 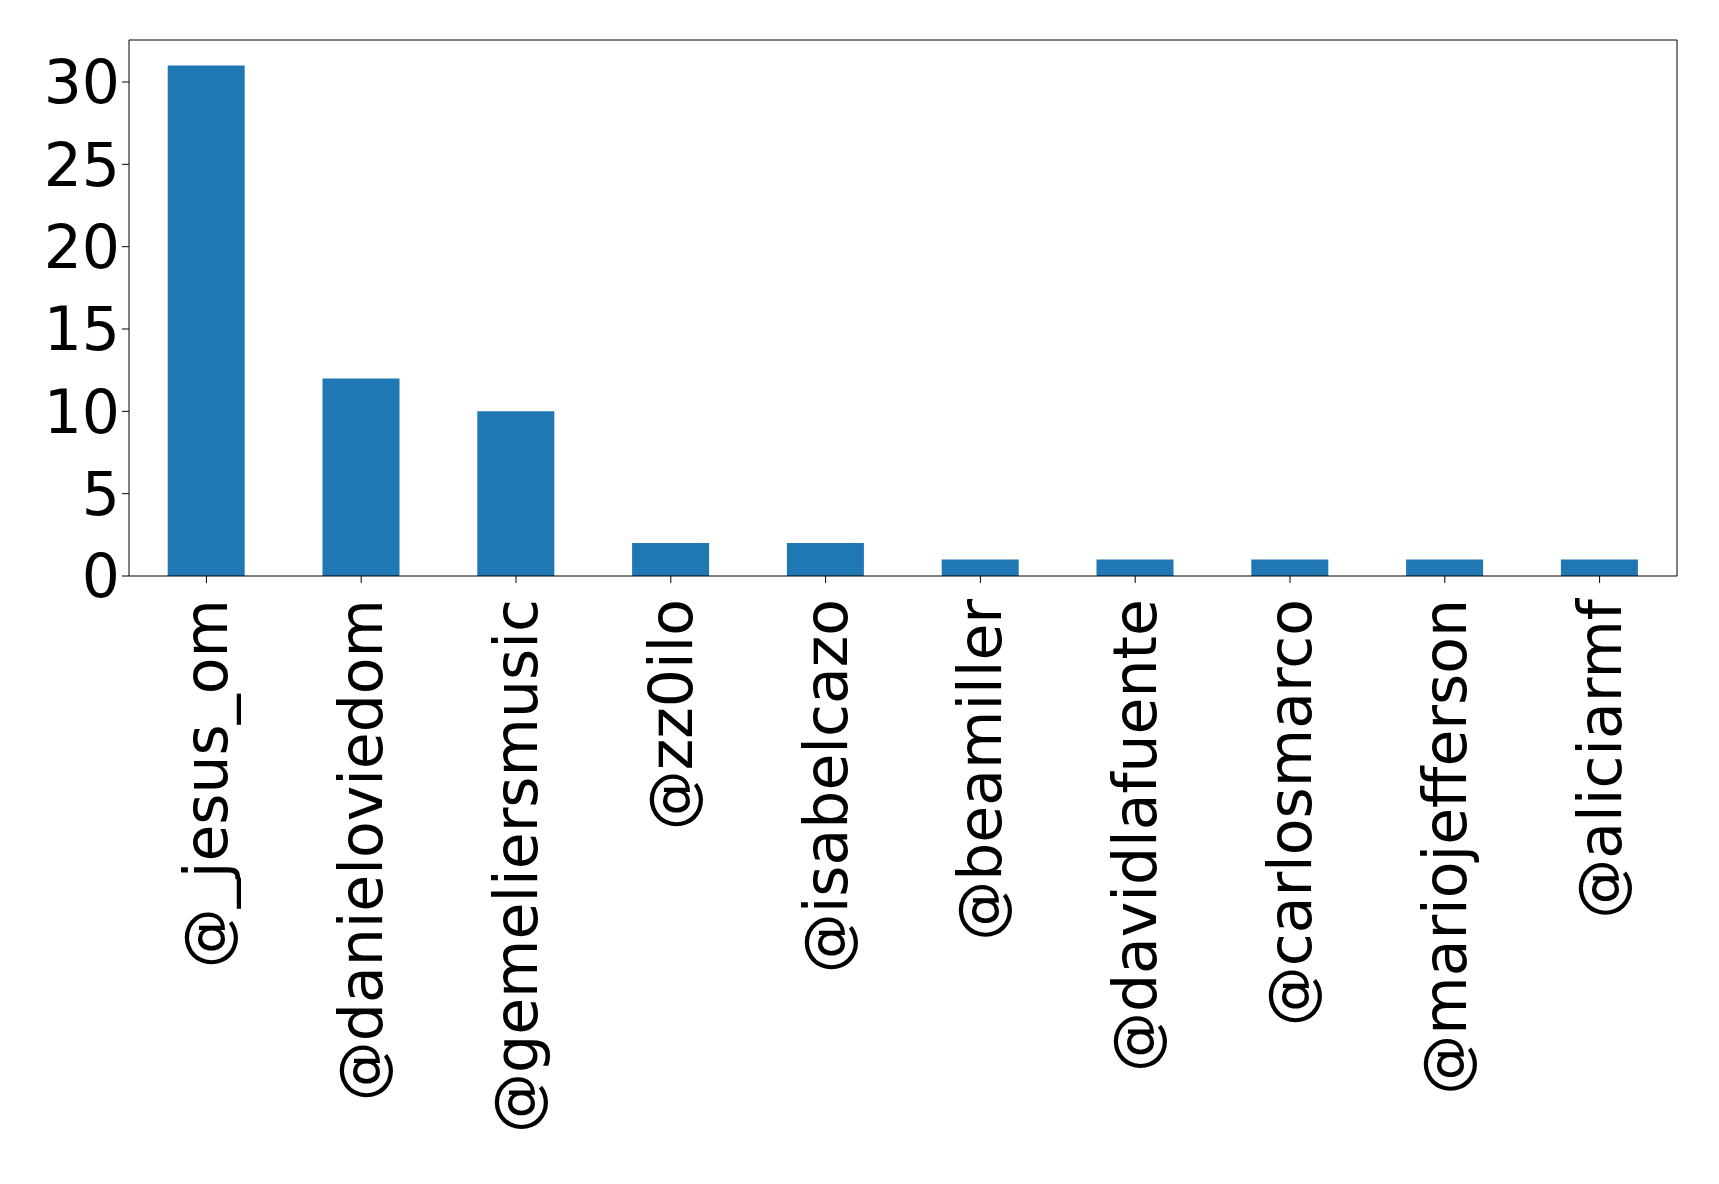 What do you see at coordinates (100, 576) in the screenshot?
I see `y-tick-label: 0` at bounding box center [100, 576].